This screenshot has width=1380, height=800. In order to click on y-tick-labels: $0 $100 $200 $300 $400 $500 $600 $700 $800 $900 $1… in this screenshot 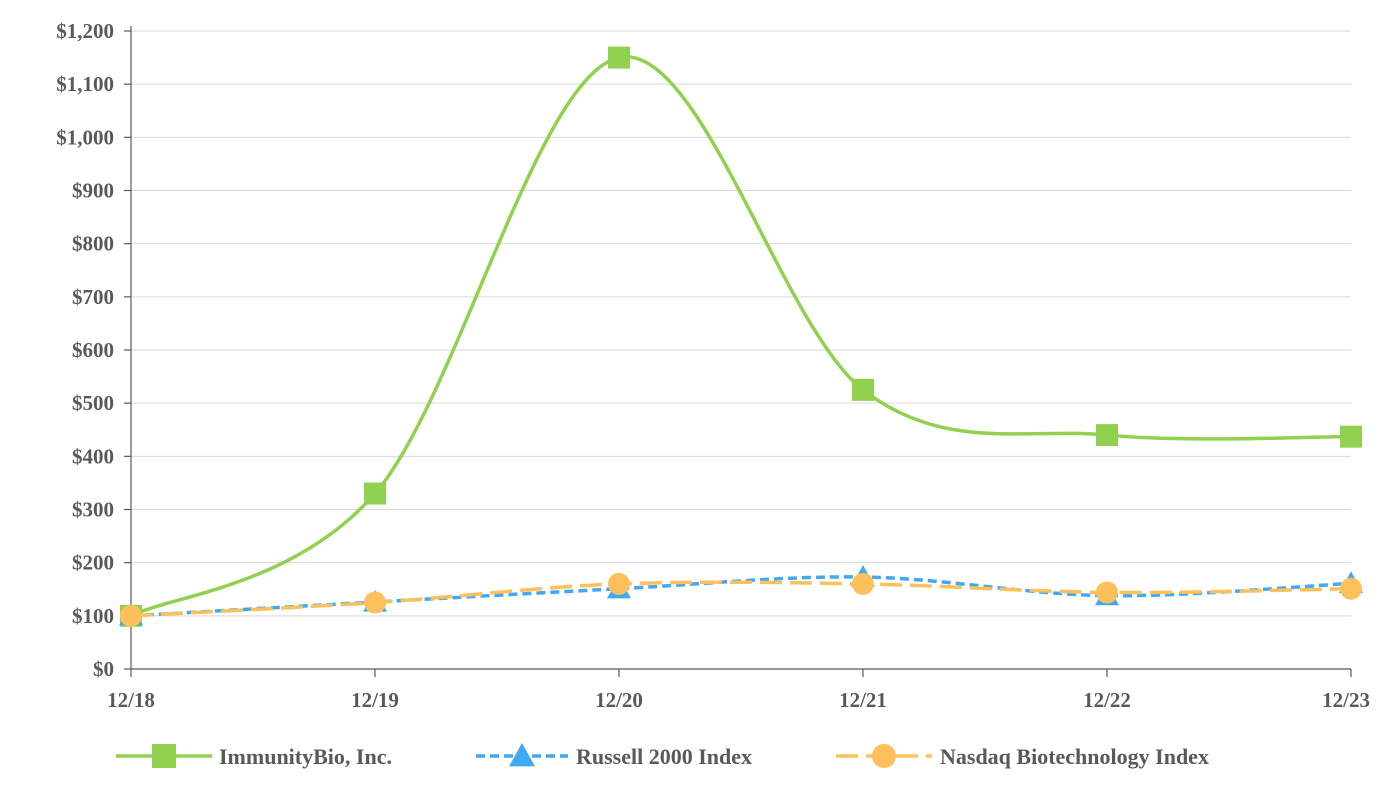, I will do `click(85, 350)`.